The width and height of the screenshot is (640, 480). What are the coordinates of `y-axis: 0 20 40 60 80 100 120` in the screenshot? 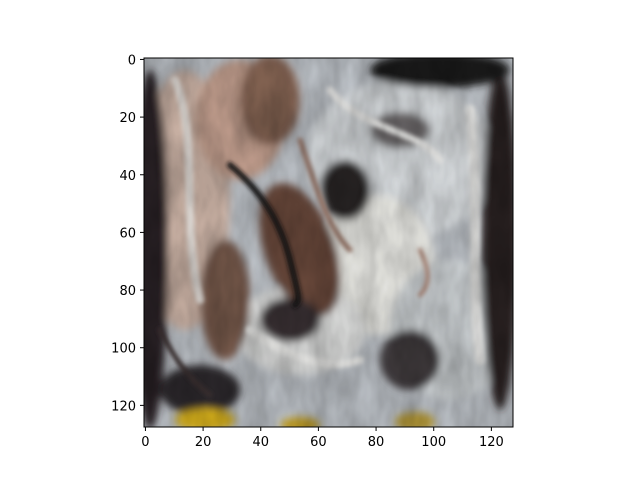 It's located at (127, 233).